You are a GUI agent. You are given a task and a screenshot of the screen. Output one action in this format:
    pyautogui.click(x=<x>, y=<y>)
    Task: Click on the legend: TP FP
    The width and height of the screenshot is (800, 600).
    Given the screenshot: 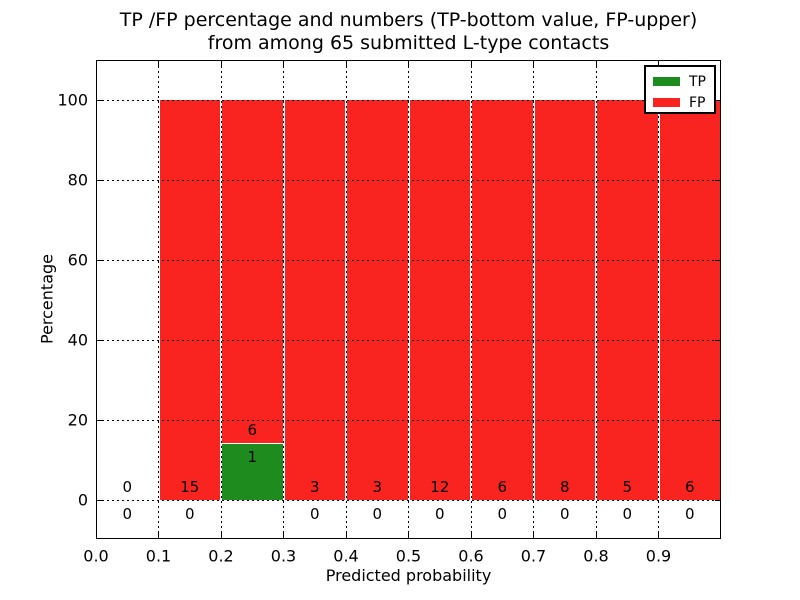 What is the action you would take?
    pyautogui.click(x=680, y=89)
    